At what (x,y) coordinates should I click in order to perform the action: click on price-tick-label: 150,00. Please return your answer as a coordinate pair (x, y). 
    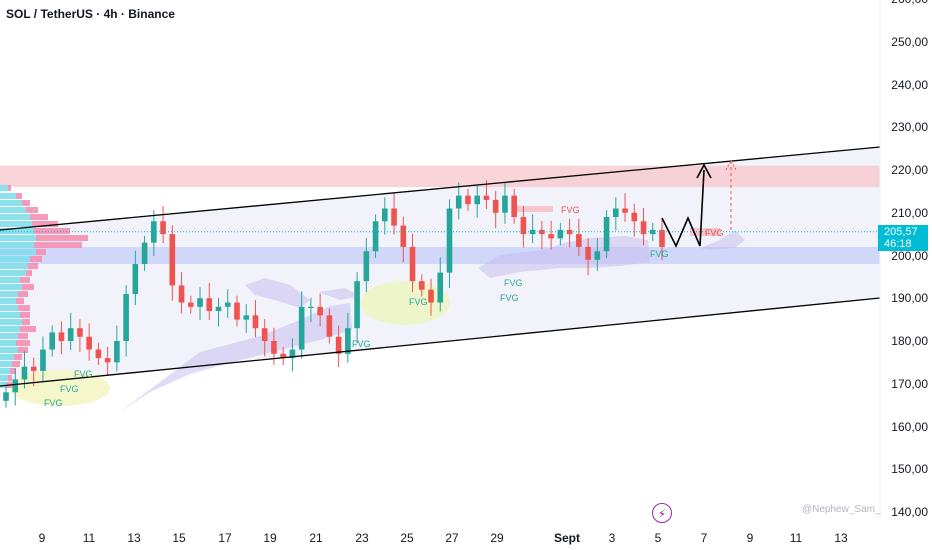
    Looking at the image, I should click on (909, 469).